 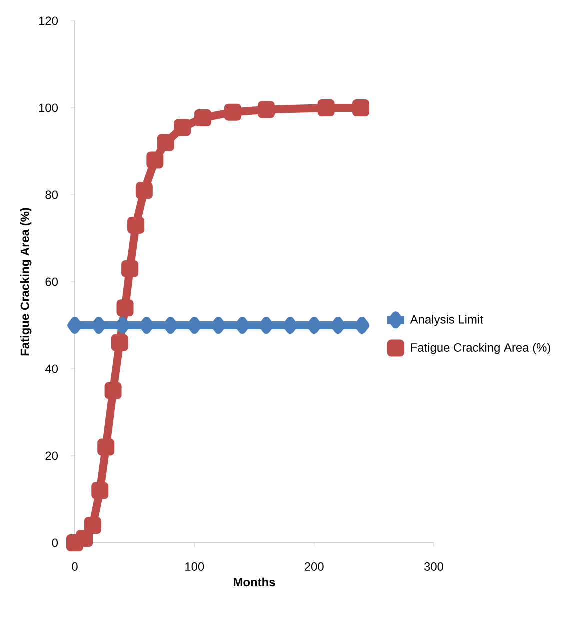 I want to click on x-tick-label: 100, so click(x=195, y=566).